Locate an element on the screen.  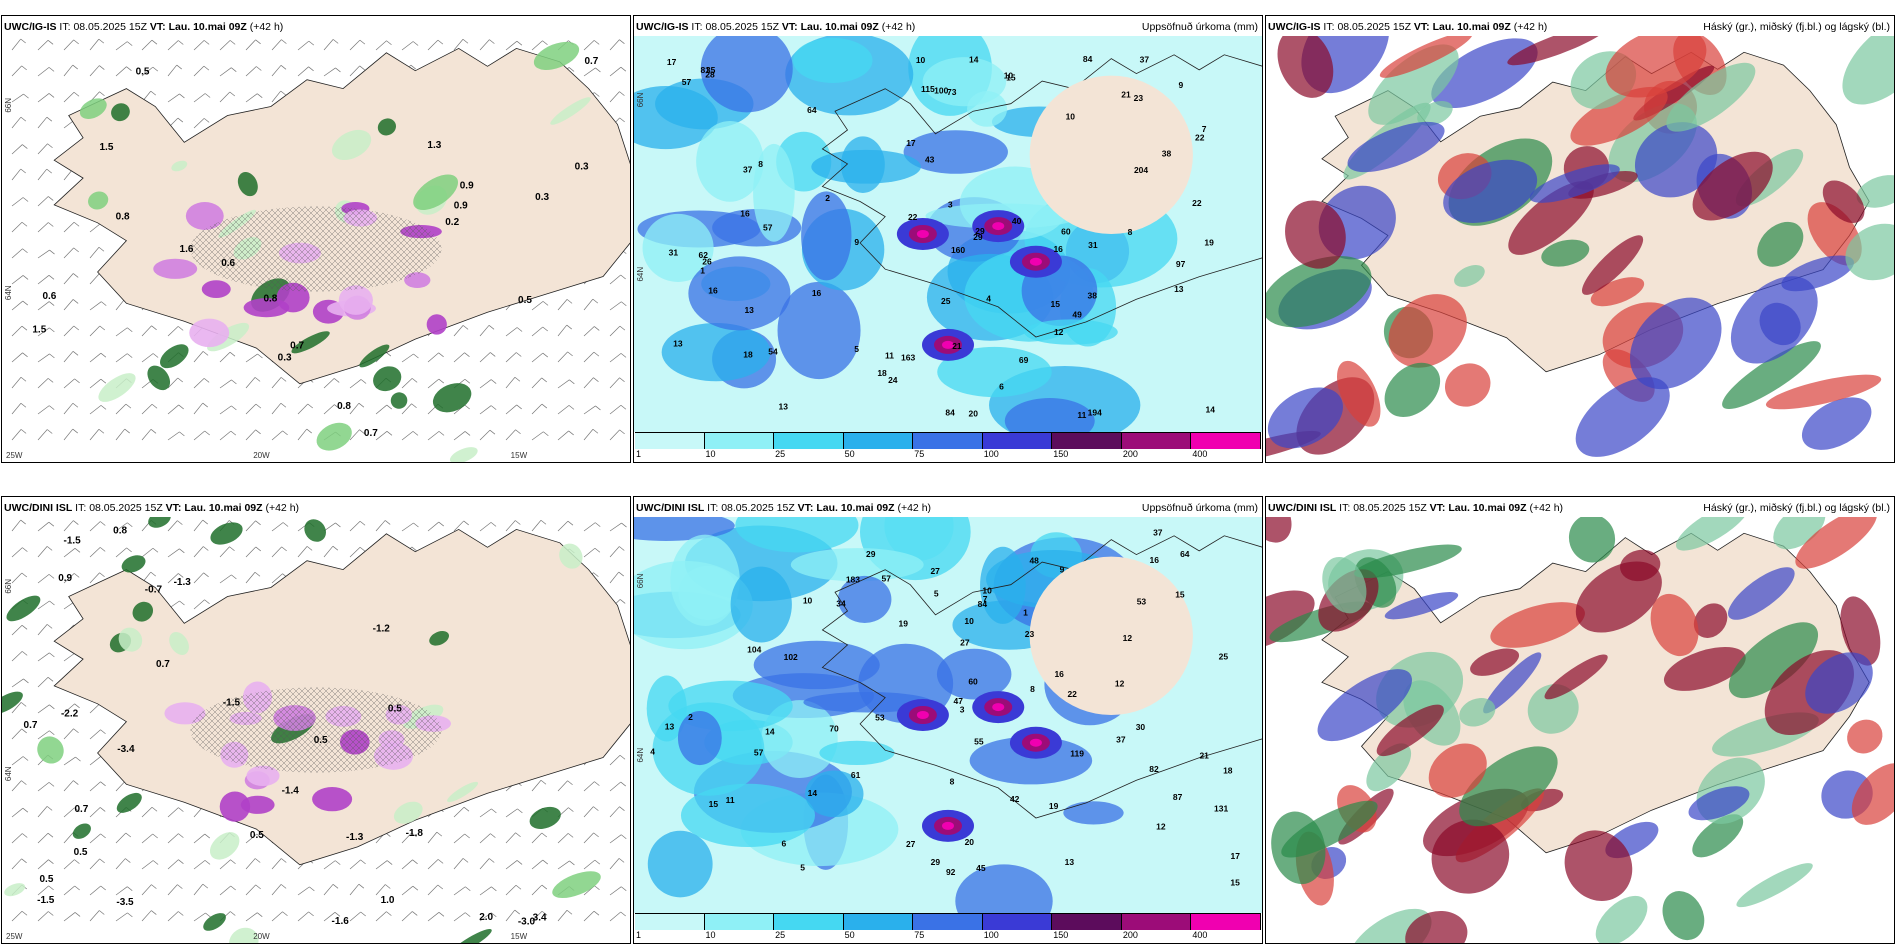
value-label: 183 is located at coordinates (853, 580).